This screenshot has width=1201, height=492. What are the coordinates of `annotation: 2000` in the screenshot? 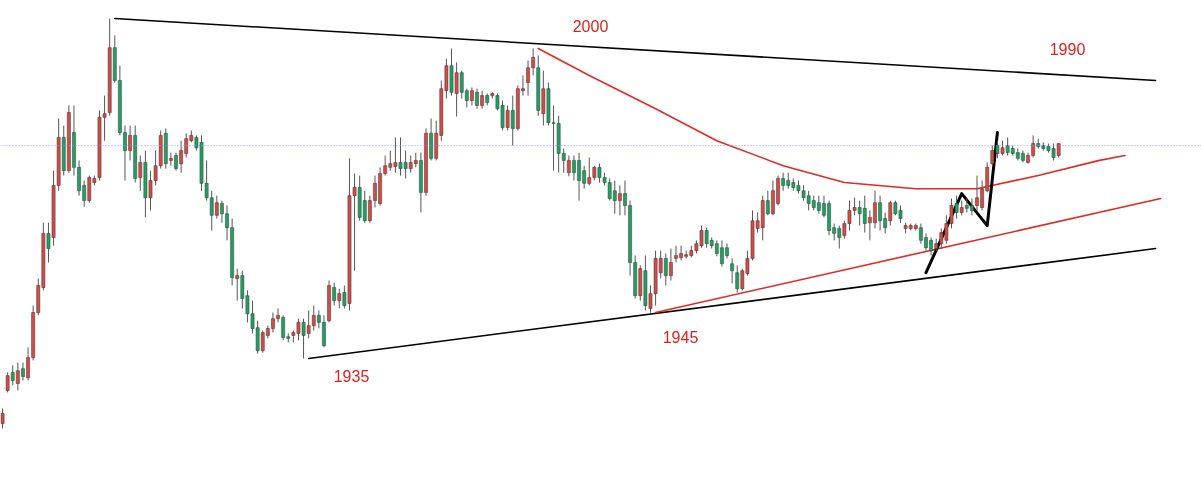 It's located at (590, 26).